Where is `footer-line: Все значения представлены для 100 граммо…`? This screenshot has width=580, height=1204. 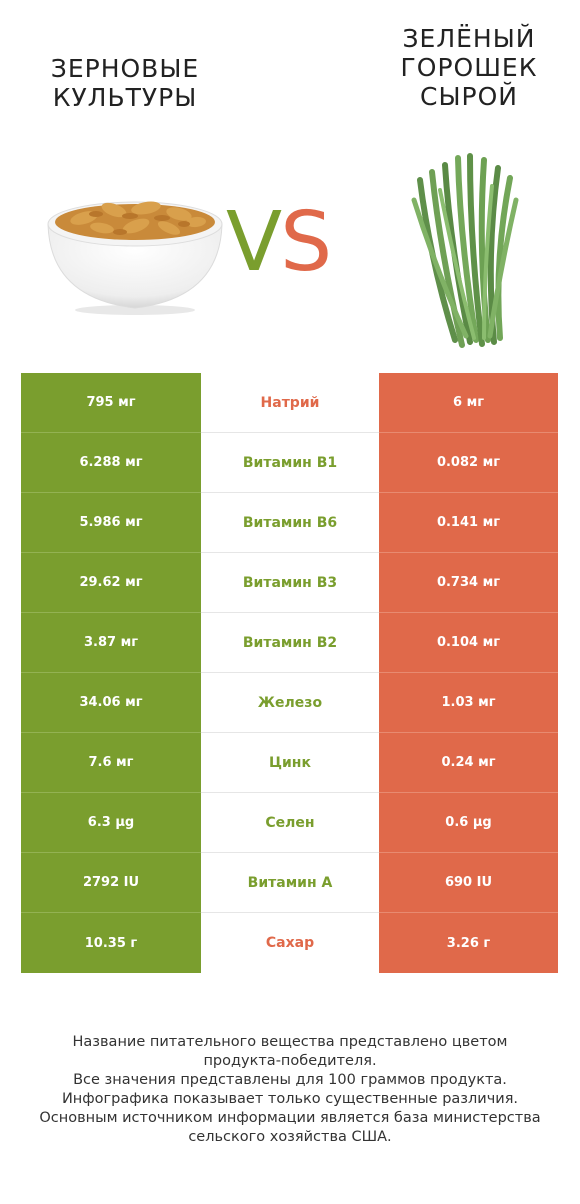
footer-line: Все значения представлены для 100 граммо… is located at coordinates (290, 1080).